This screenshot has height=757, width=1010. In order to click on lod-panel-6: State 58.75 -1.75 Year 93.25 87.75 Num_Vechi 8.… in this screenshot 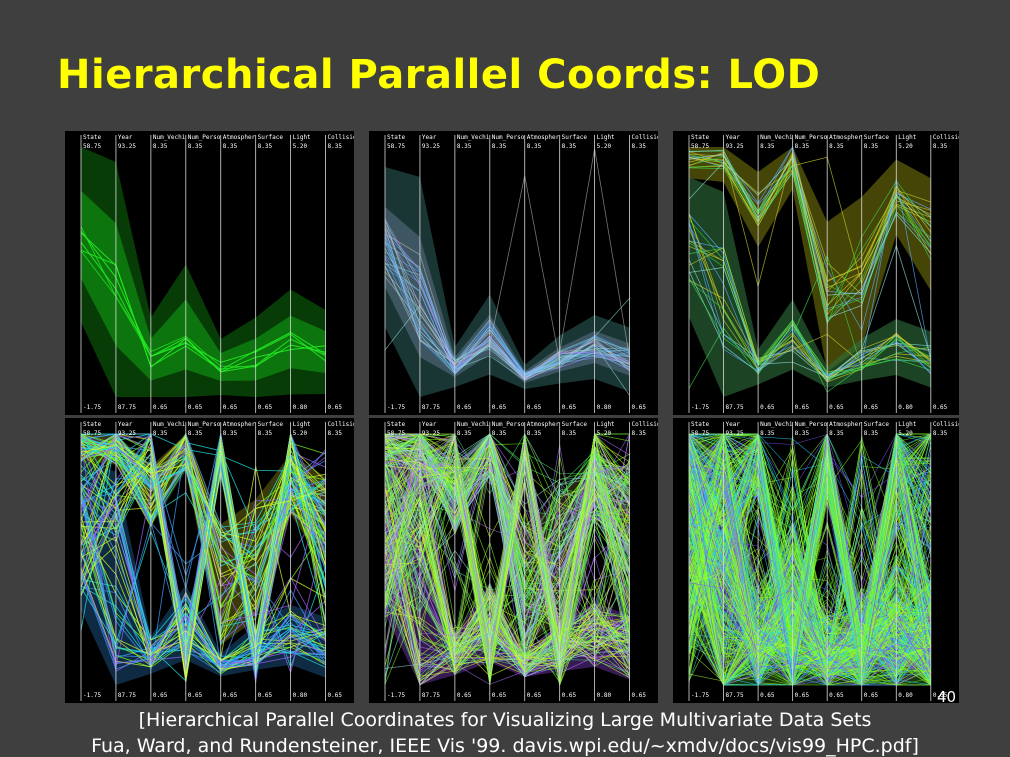, I will do `click(816, 560)`.